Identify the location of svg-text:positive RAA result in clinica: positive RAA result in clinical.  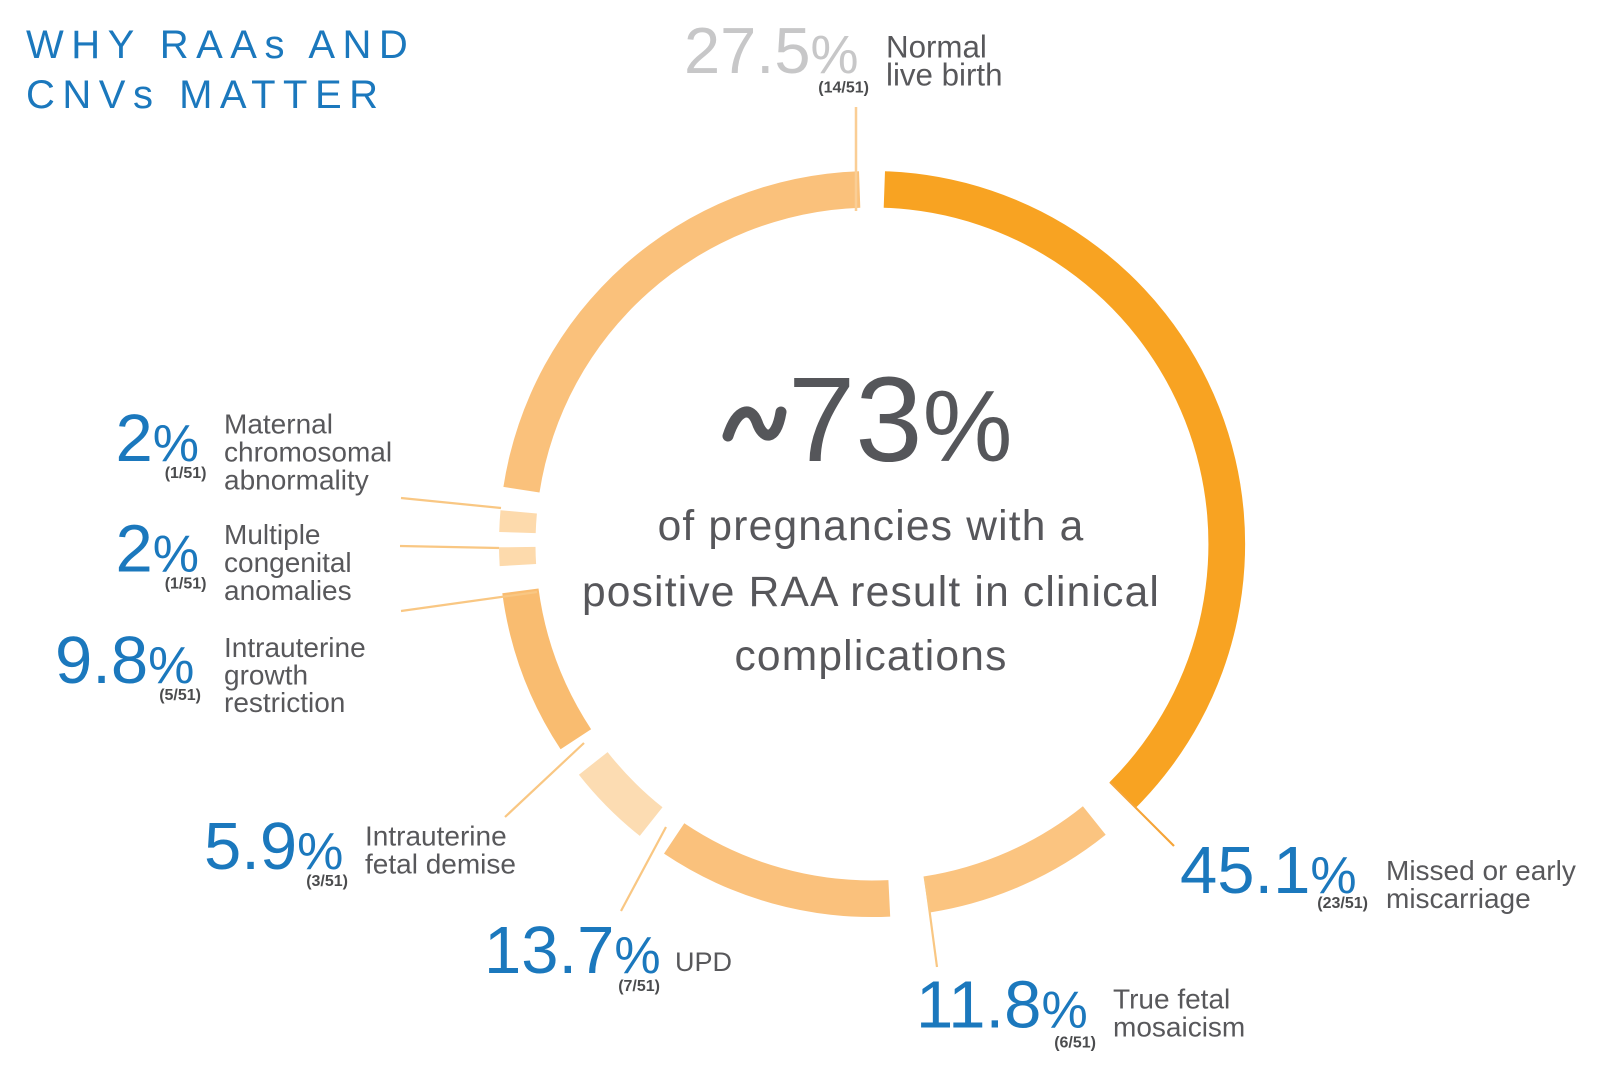
(871, 592).